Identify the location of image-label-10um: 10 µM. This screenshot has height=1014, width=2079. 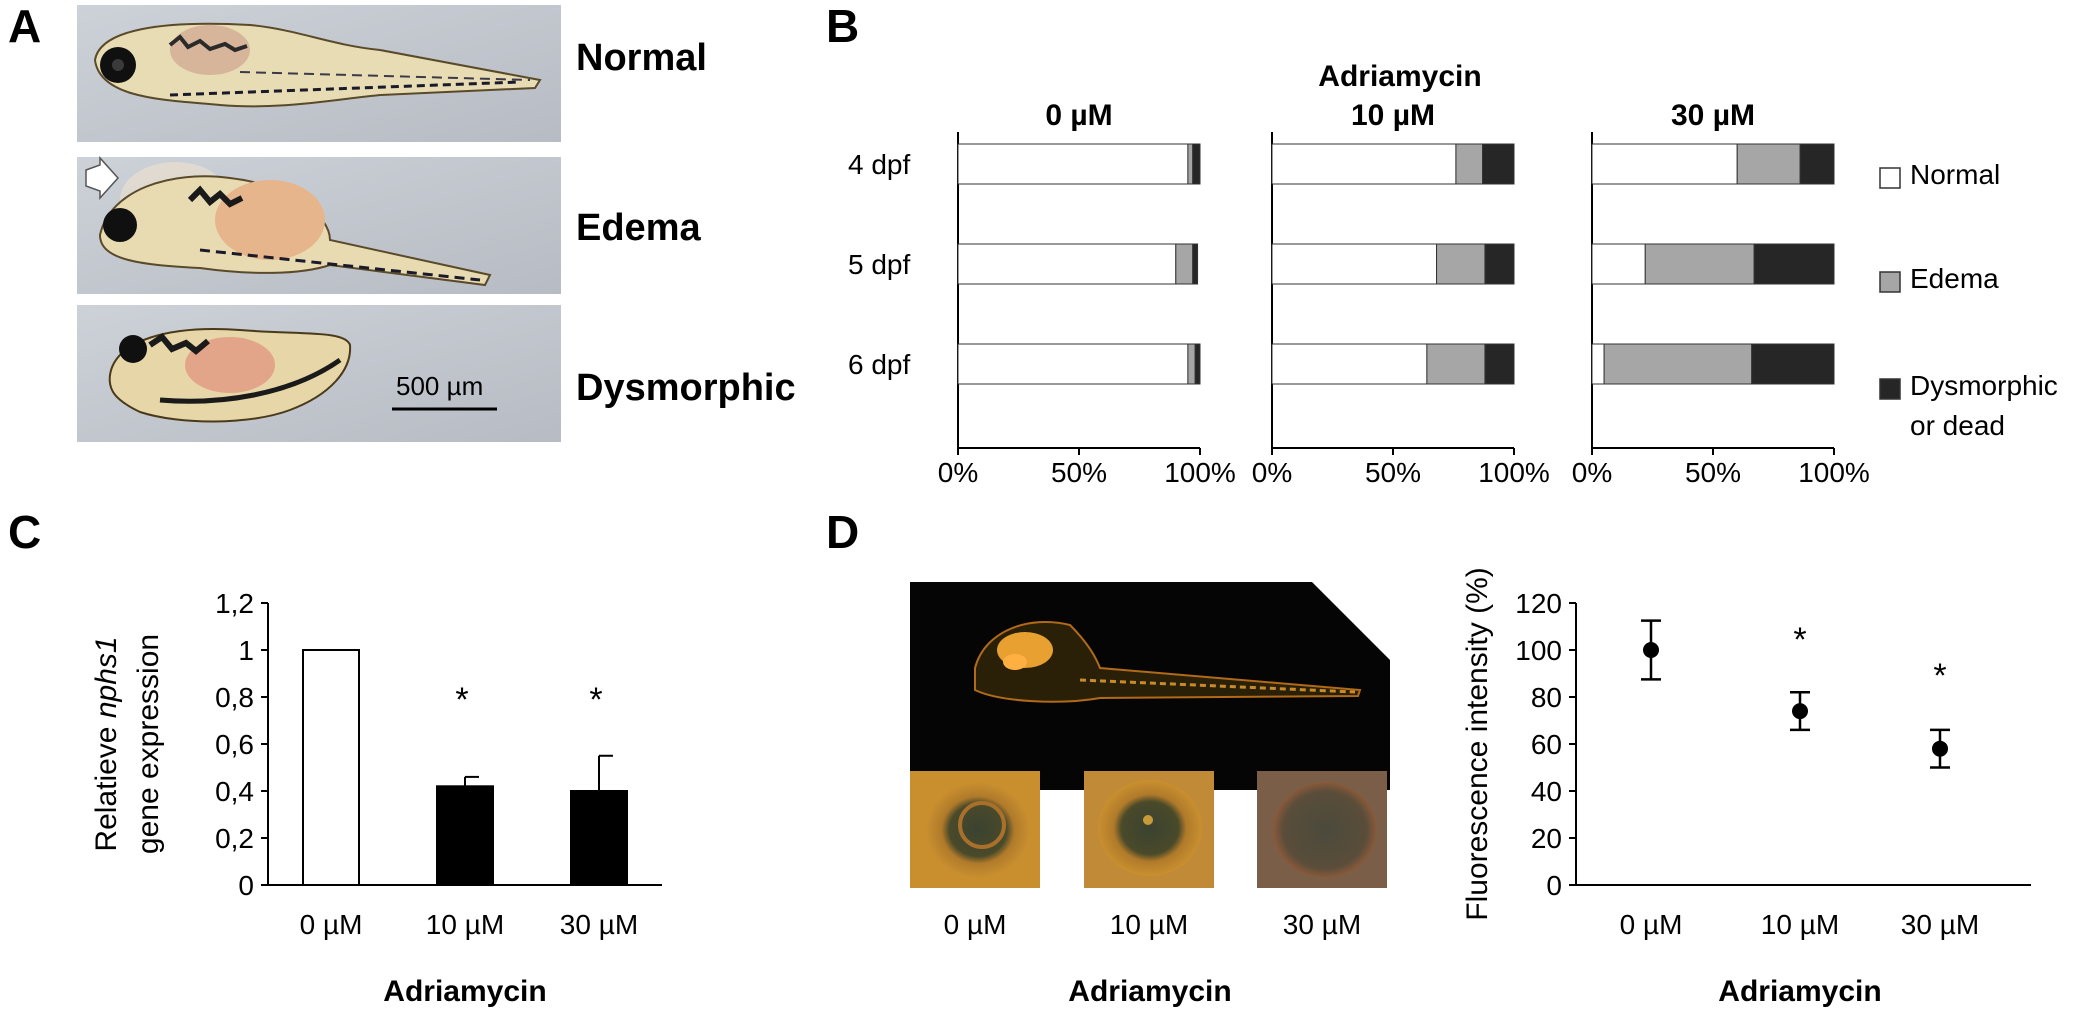
(1149, 924).